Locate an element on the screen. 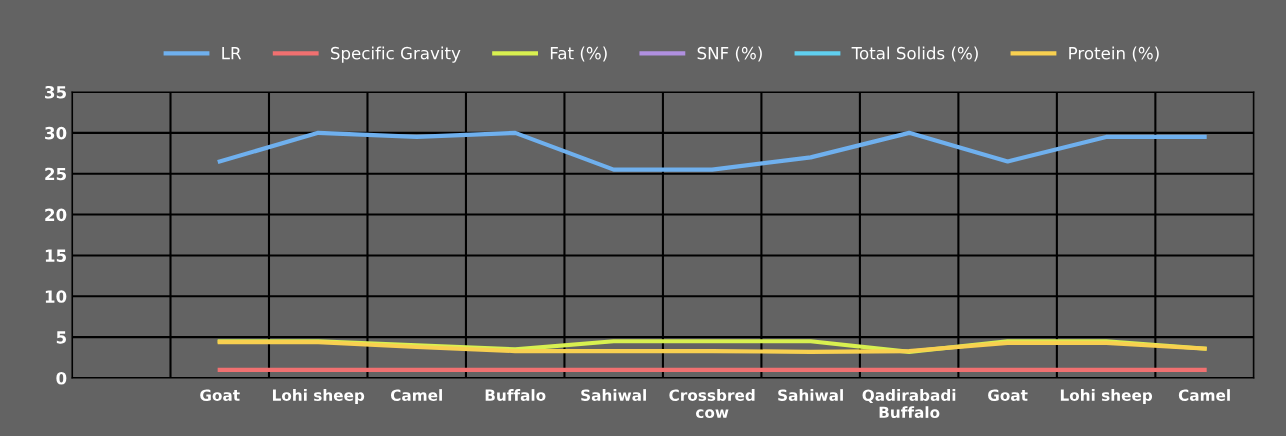 This screenshot has height=436, width=1286. y-tick-label: 30 is located at coordinates (56, 133).